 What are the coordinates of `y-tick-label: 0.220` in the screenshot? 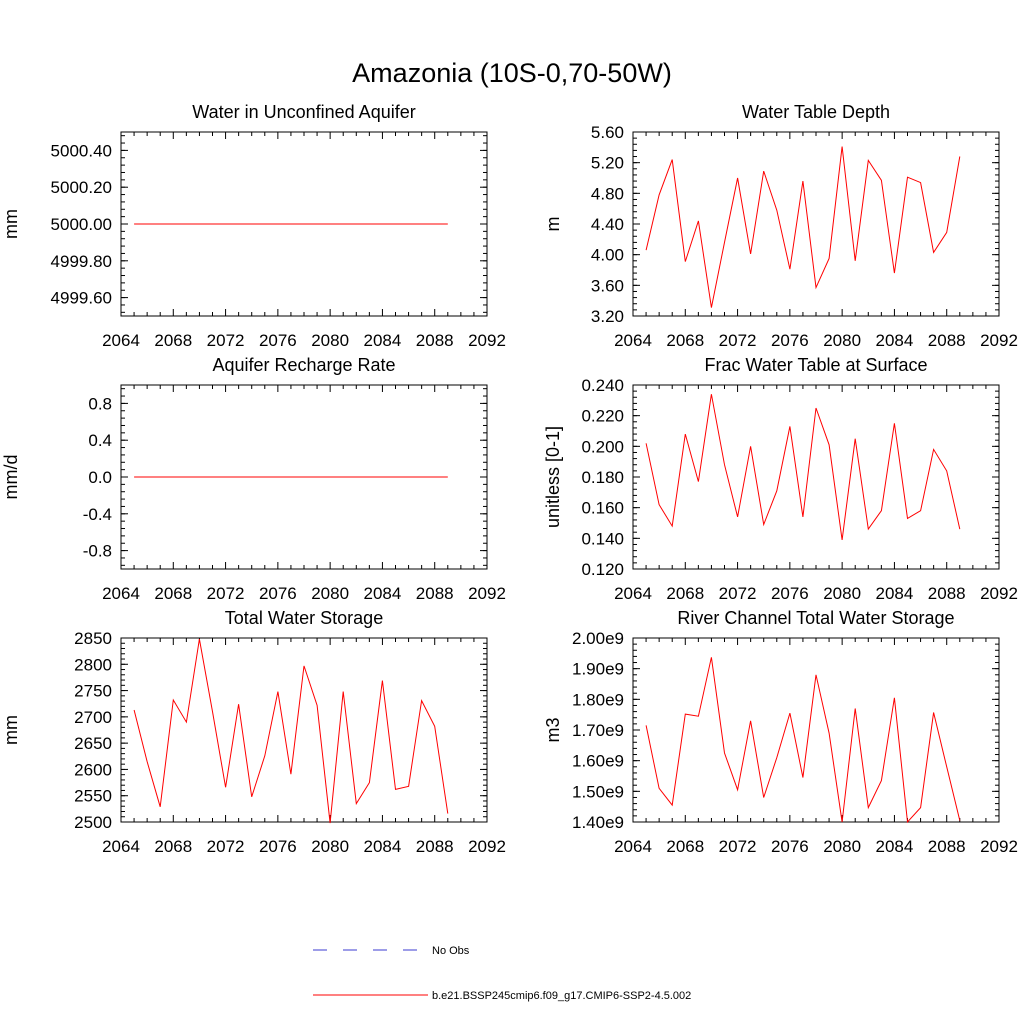 It's located at (602, 416).